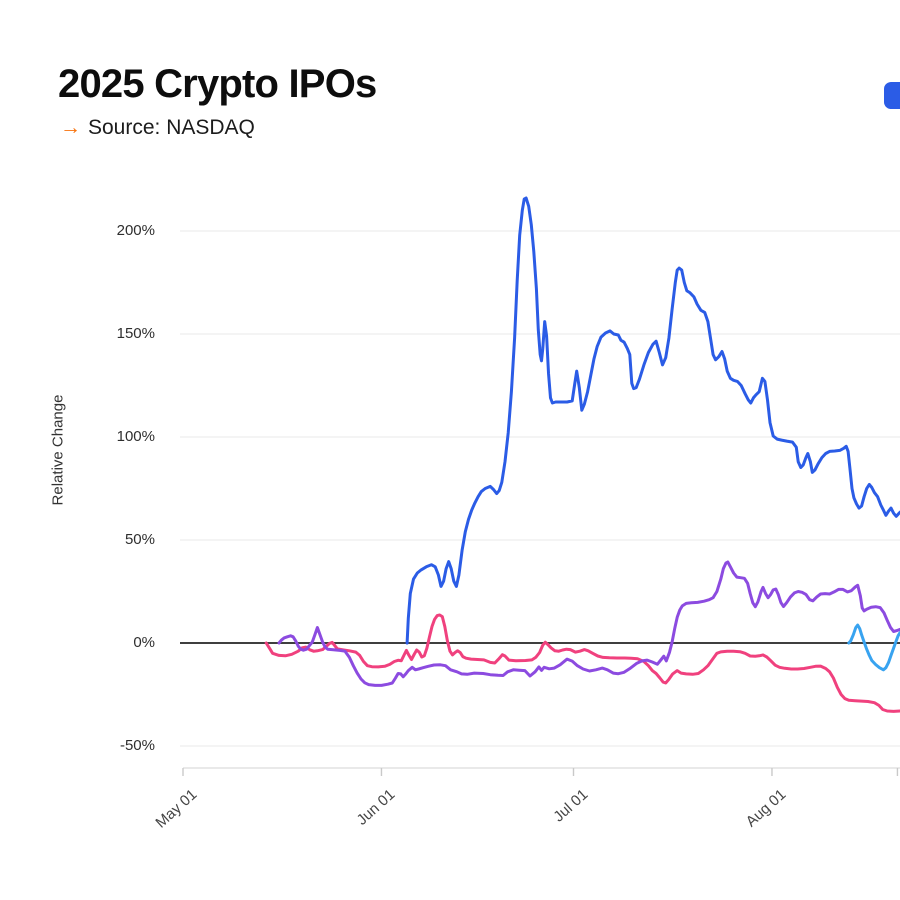  What do you see at coordinates (137, 745) in the screenshot?
I see `y-tick-label: -50%` at bounding box center [137, 745].